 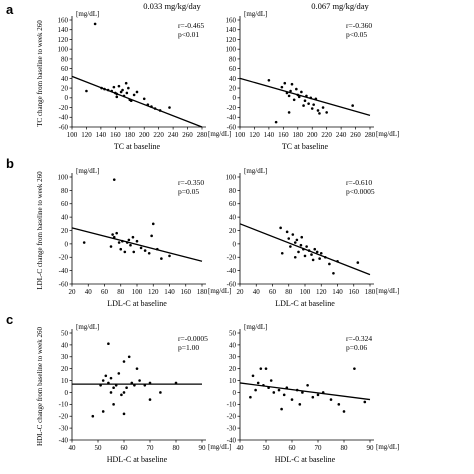 I want to click on x-tick-label: 100, so click(x=137, y=292).